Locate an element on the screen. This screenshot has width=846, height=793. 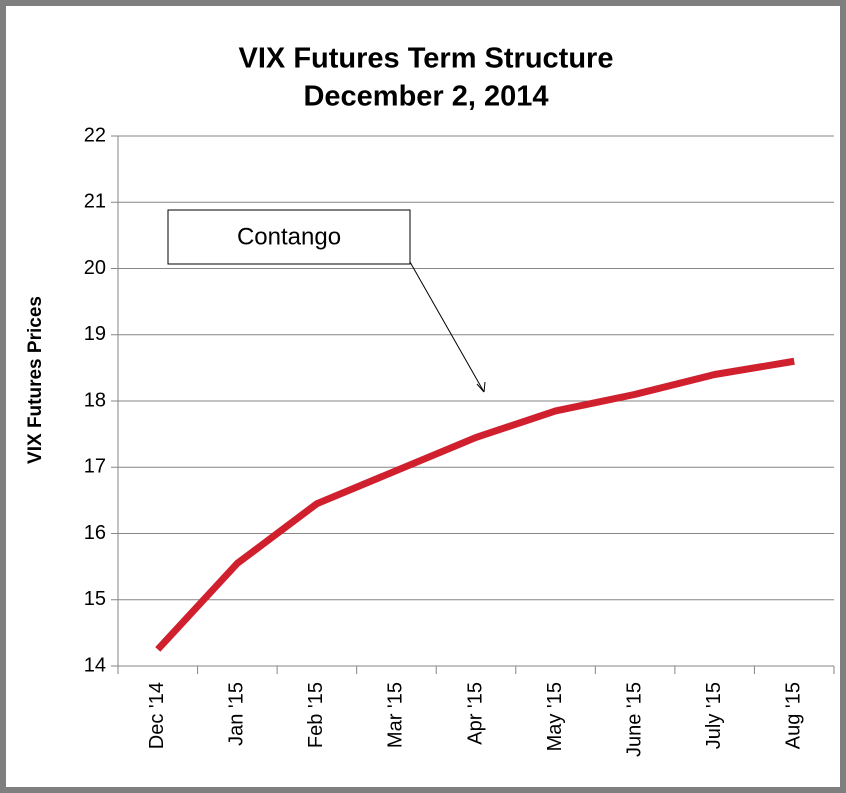
chart-subtitle: December 2, 2014 is located at coordinates (425, 97).